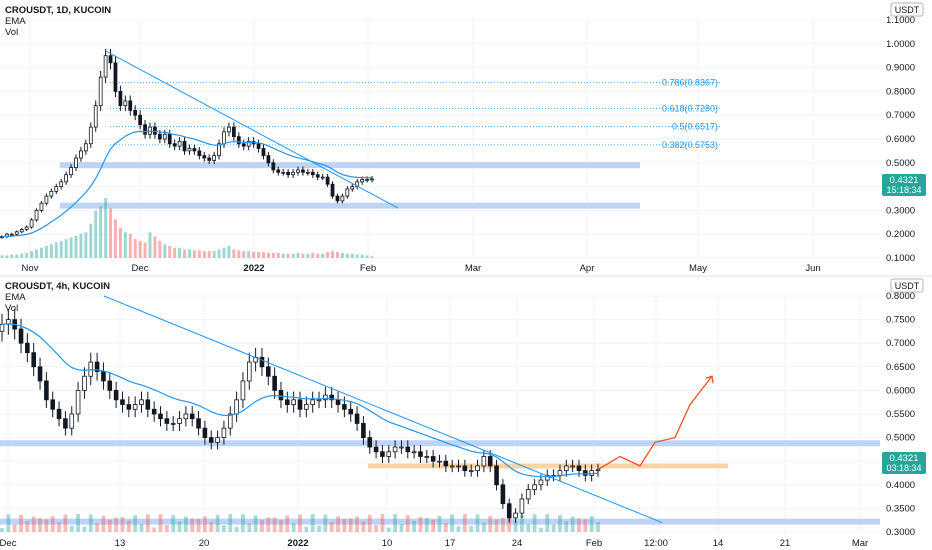 The width and height of the screenshot is (932, 550). Describe the element at coordinates (440, 521) in the screenshot. I see `intraday-support-zone` at that location.